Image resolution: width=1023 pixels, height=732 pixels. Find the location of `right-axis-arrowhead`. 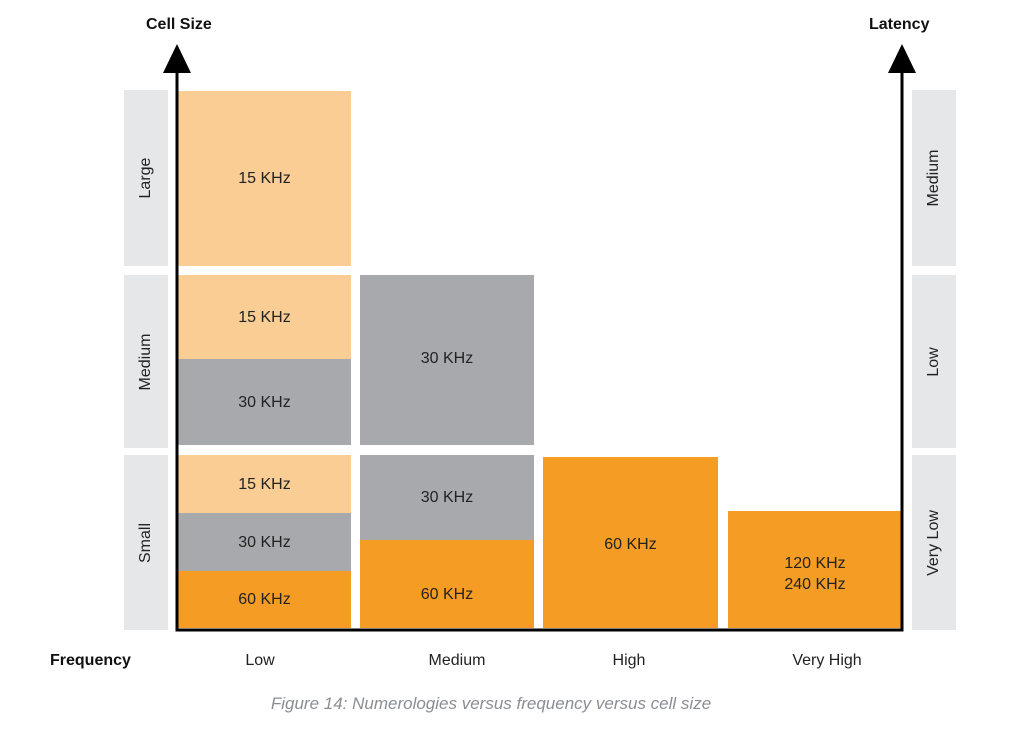

right-axis-arrowhead is located at coordinates (902, 58).